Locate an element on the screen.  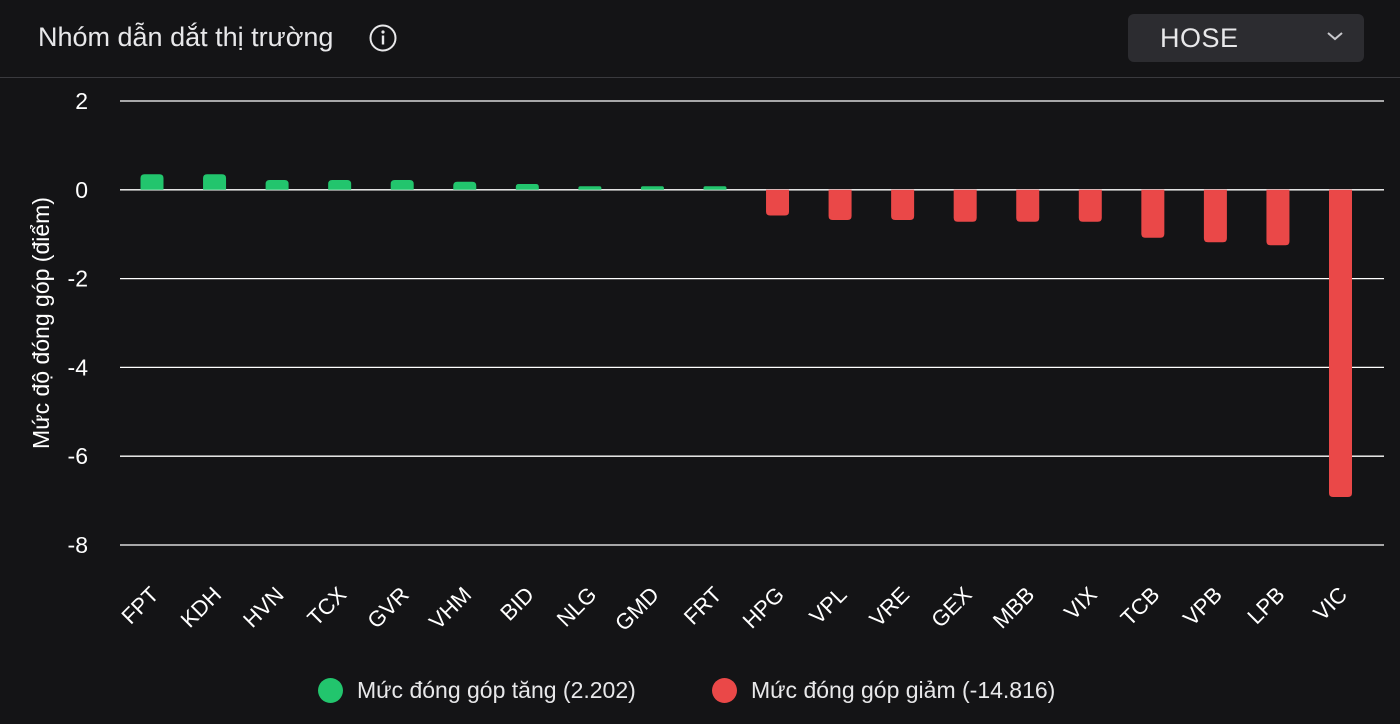
legend-item-increase: Mức đóng góp tăng (2.202) is located at coordinates (477, 690).